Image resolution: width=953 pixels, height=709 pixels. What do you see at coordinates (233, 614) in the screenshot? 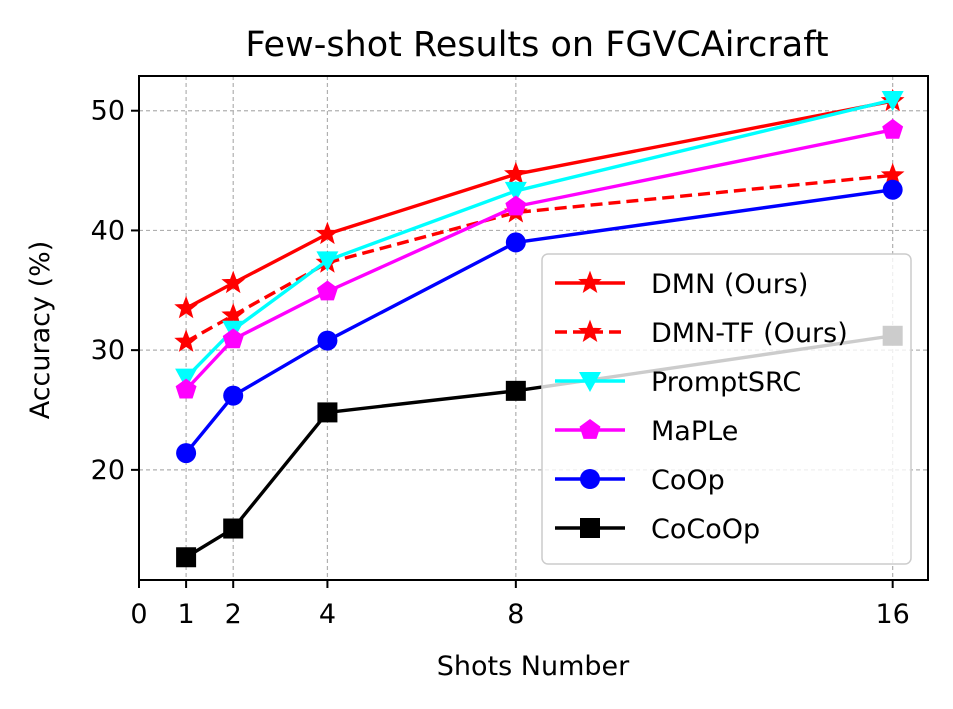
I see `x-tick-label: 2` at bounding box center [233, 614].